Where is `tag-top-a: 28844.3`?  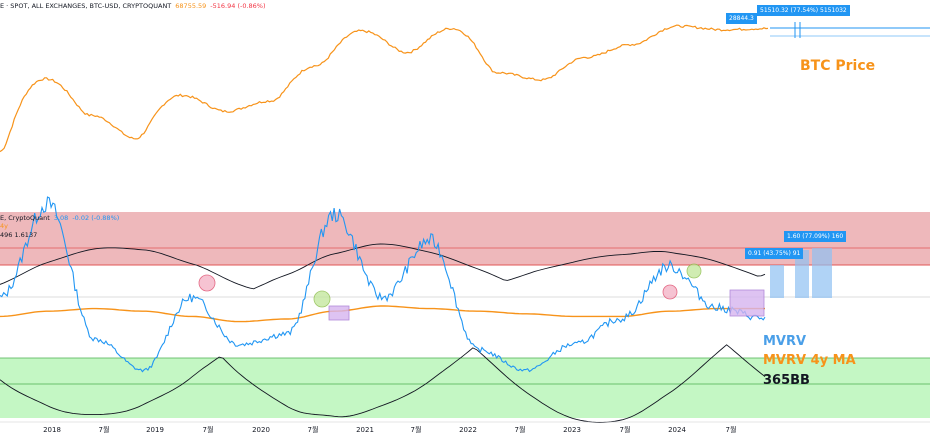 tag-top-a: 28844.3 is located at coordinates (741, 18).